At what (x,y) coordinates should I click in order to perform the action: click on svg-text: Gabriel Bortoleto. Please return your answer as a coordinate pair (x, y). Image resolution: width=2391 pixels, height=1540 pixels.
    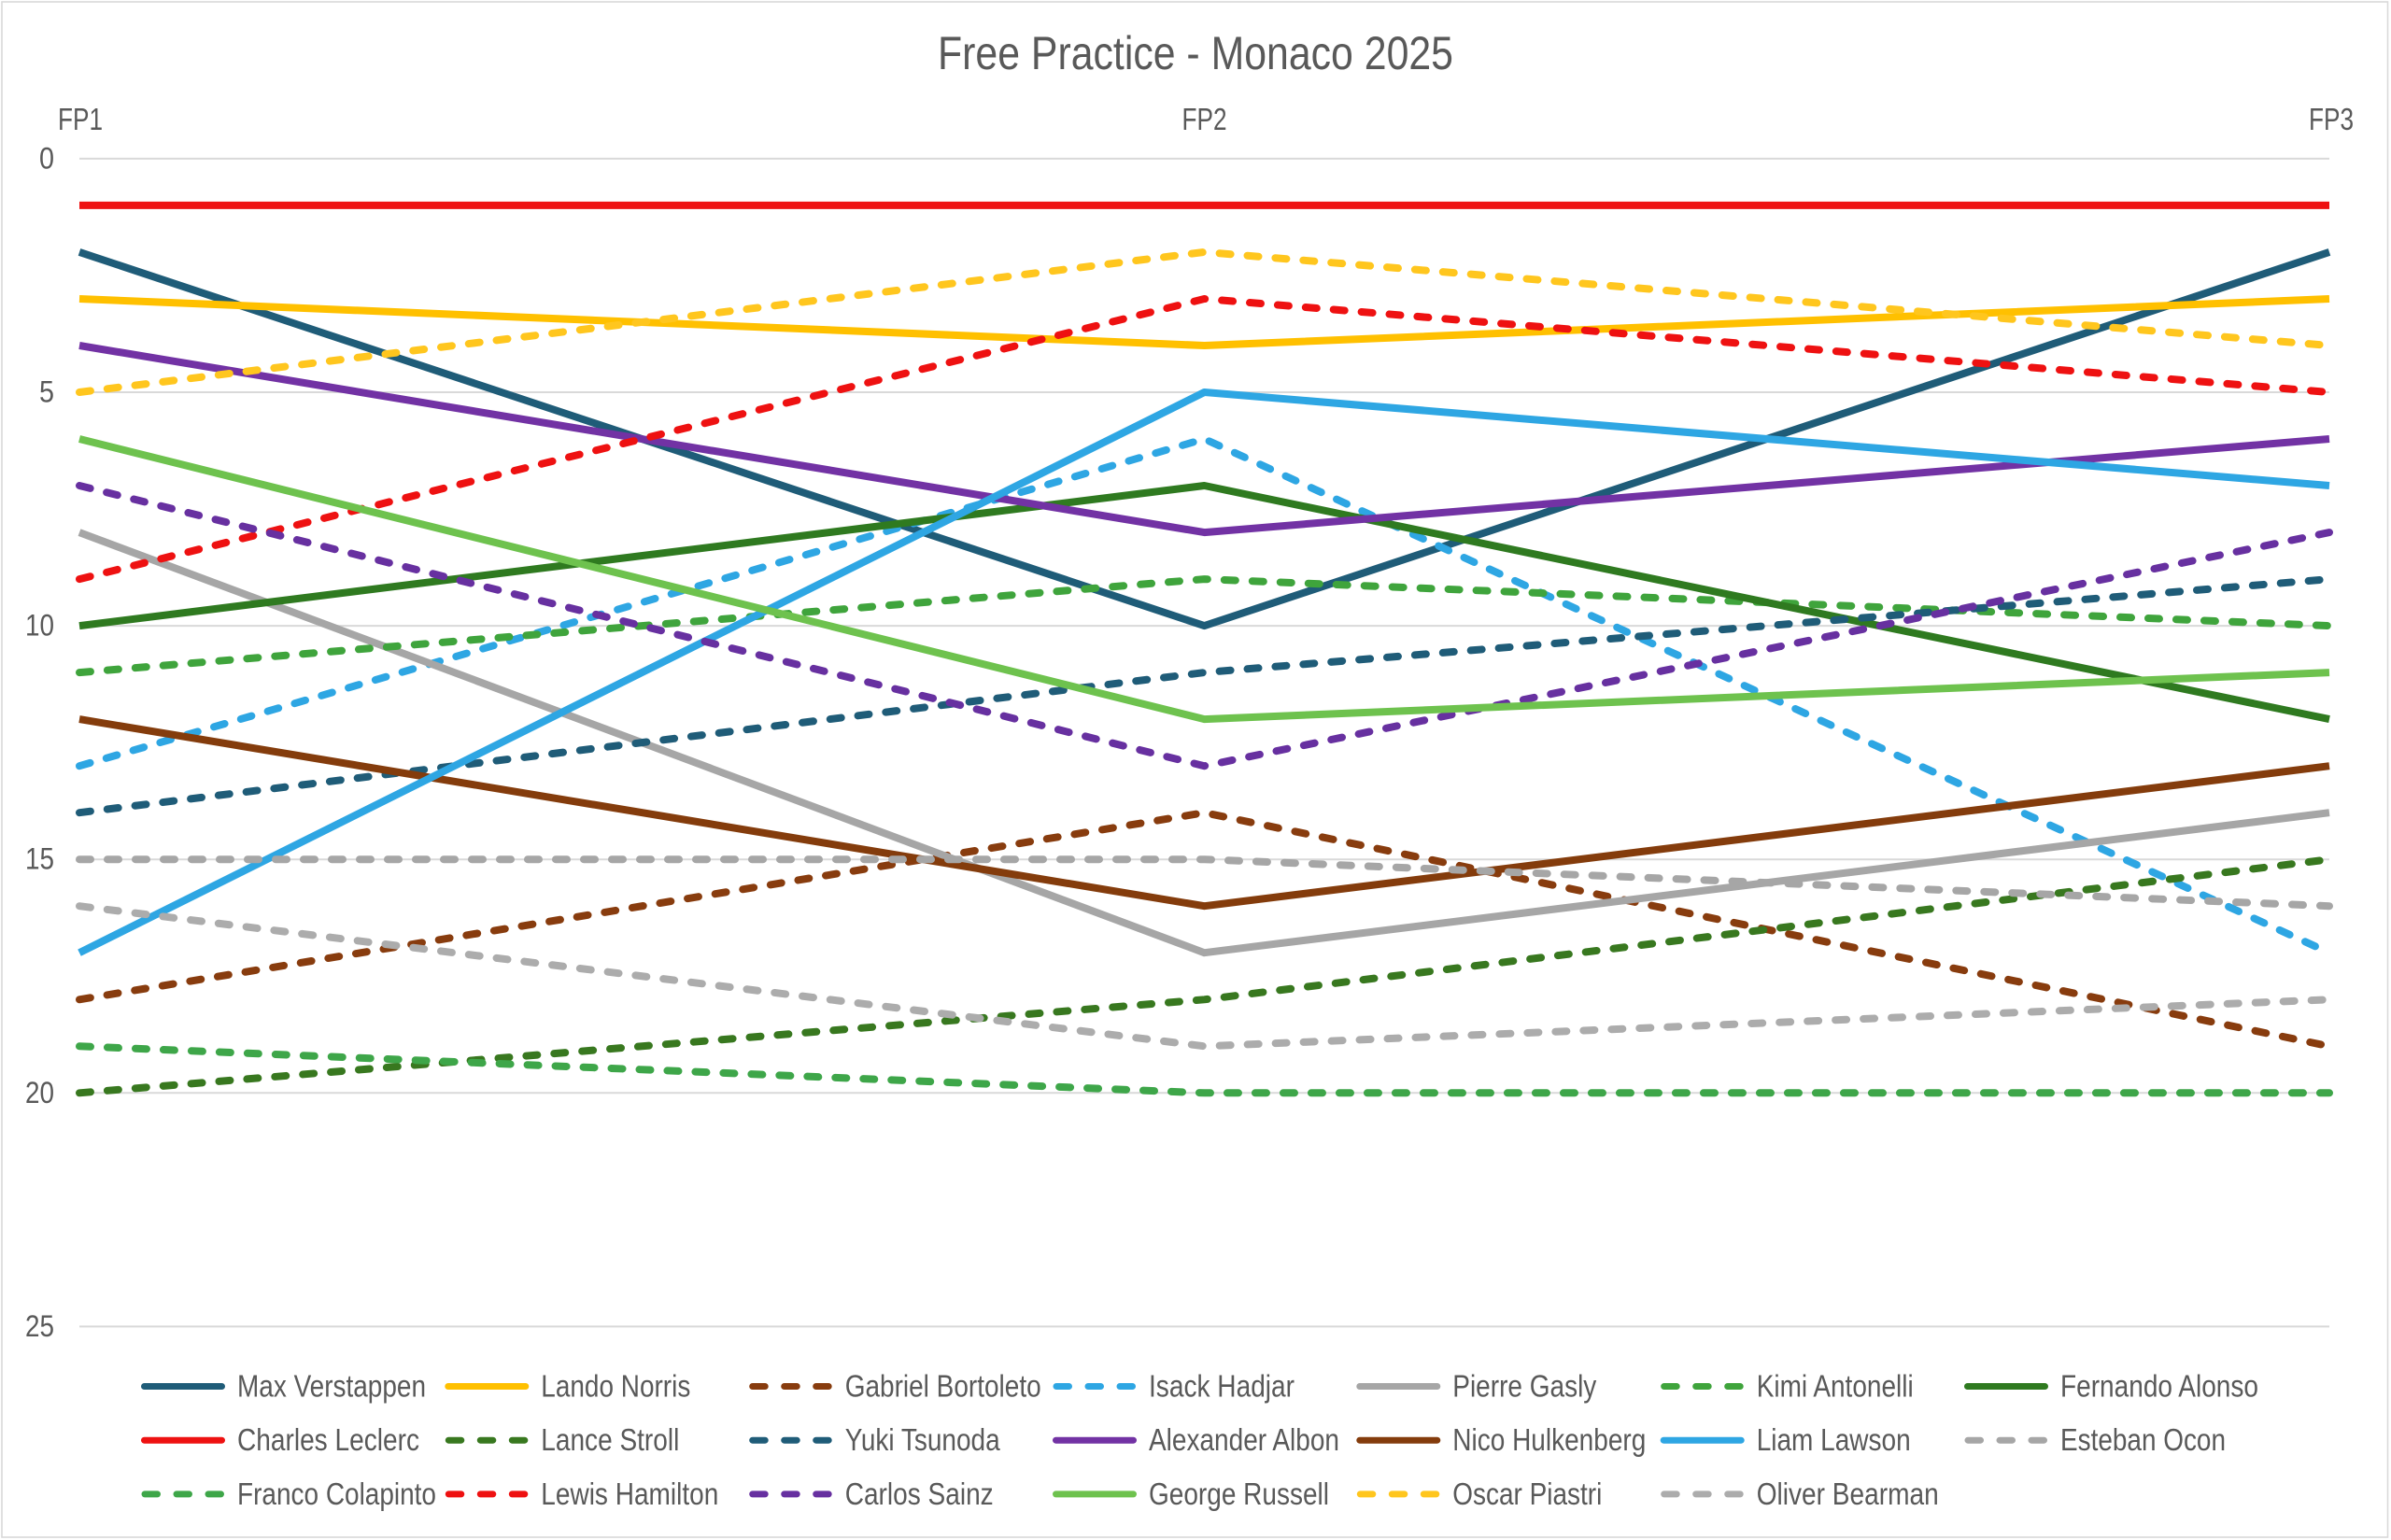
    Looking at the image, I should click on (943, 1386).